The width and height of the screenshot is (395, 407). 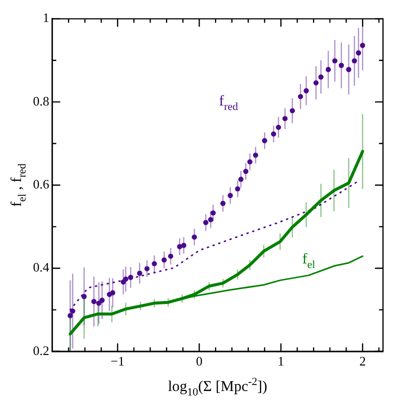 I want to click on y-tick-label: 1, so click(x=46, y=18).